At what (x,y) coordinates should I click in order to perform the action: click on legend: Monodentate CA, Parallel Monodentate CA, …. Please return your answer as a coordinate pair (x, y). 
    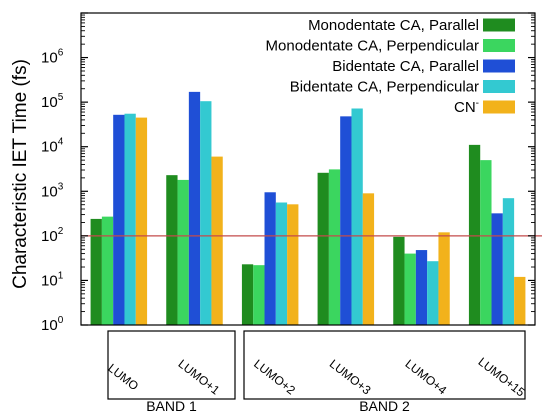
    Looking at the image, I should click on (390, 66).